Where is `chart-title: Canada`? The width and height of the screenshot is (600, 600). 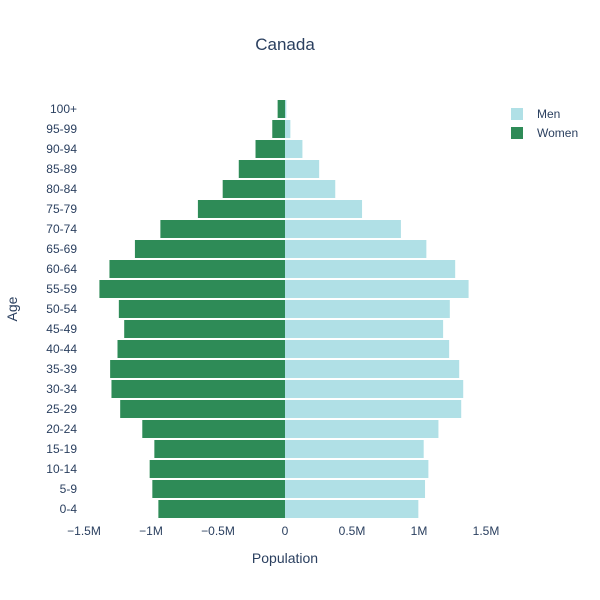 chart-title: Canada is located at coordinates (285, 44).